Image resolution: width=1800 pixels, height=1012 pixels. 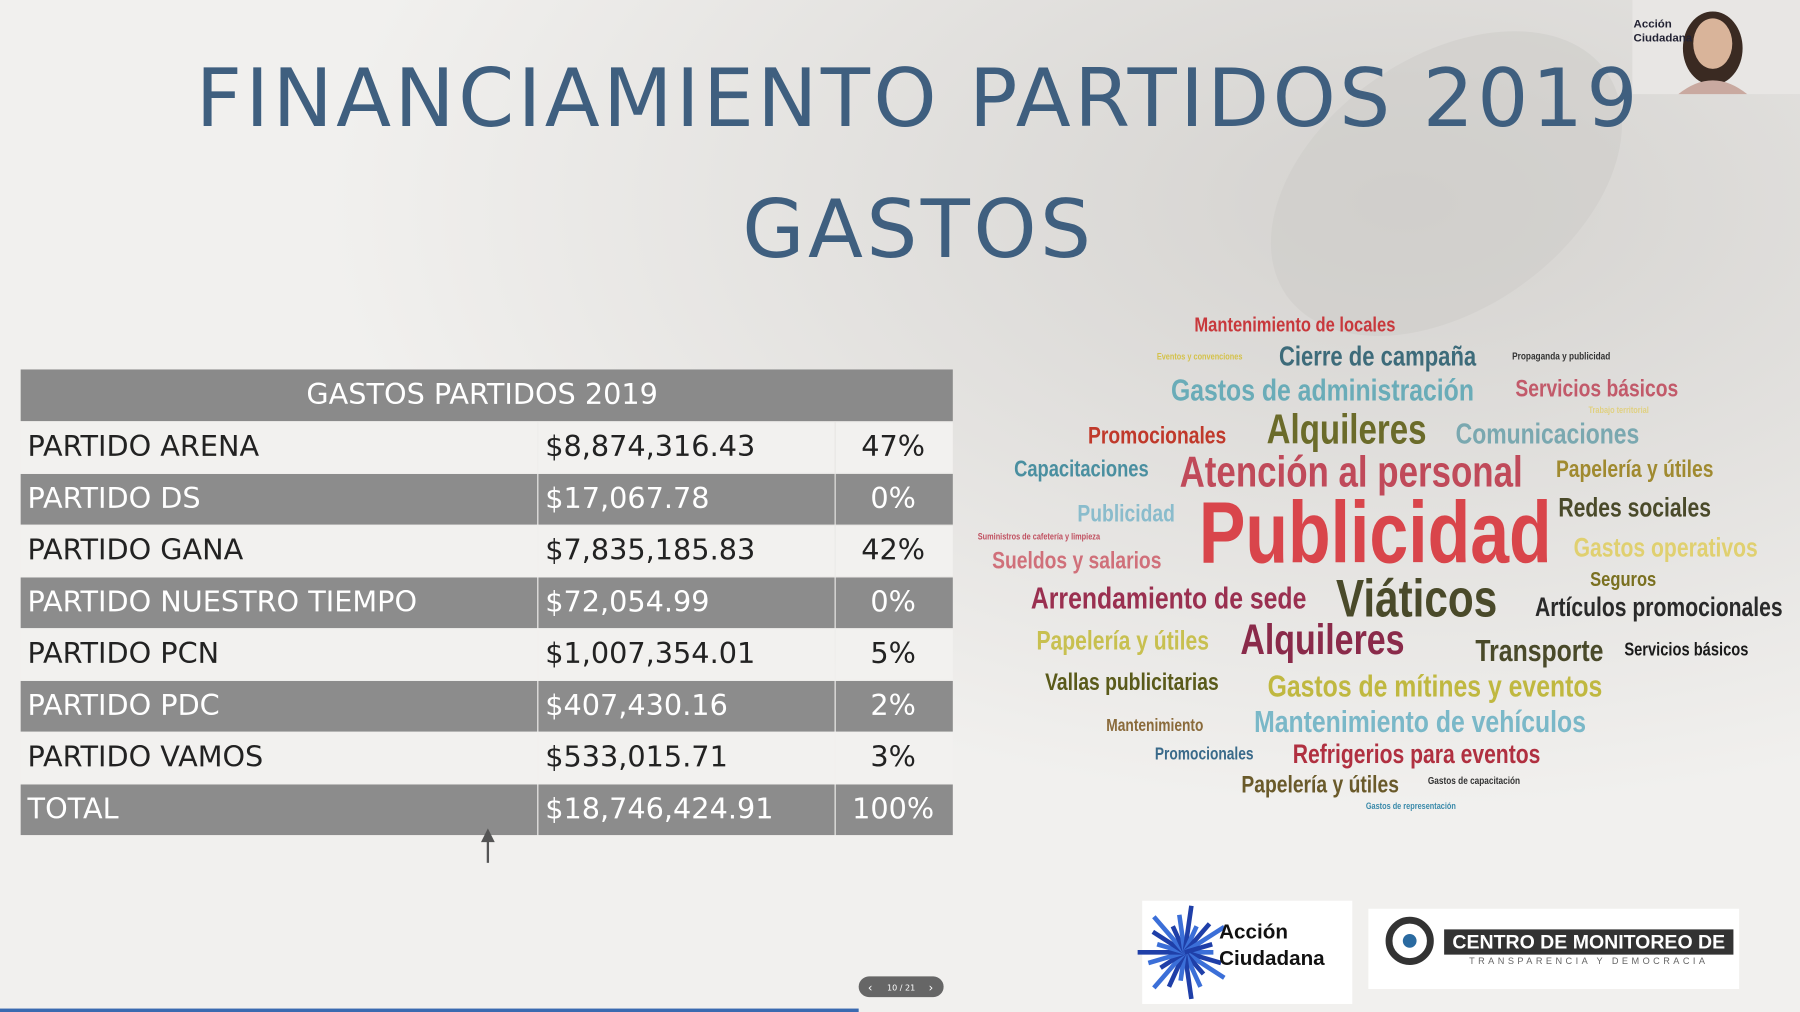 I want to click on slide-nav: ‹ 10 / 21 ›, so click(x=901, y=987).